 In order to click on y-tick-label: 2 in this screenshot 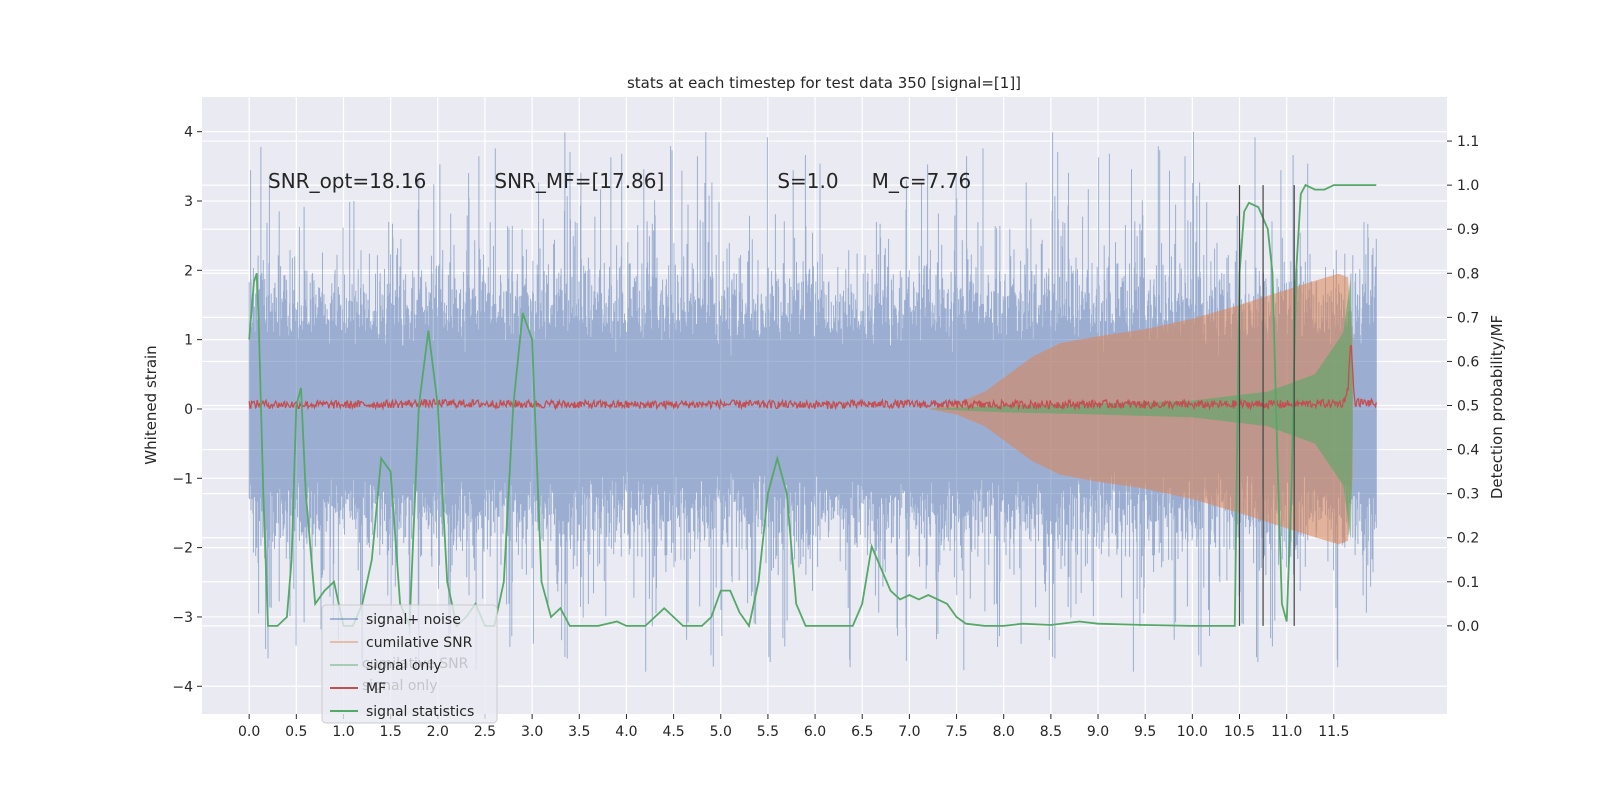, I will do `click(188, 271)`.